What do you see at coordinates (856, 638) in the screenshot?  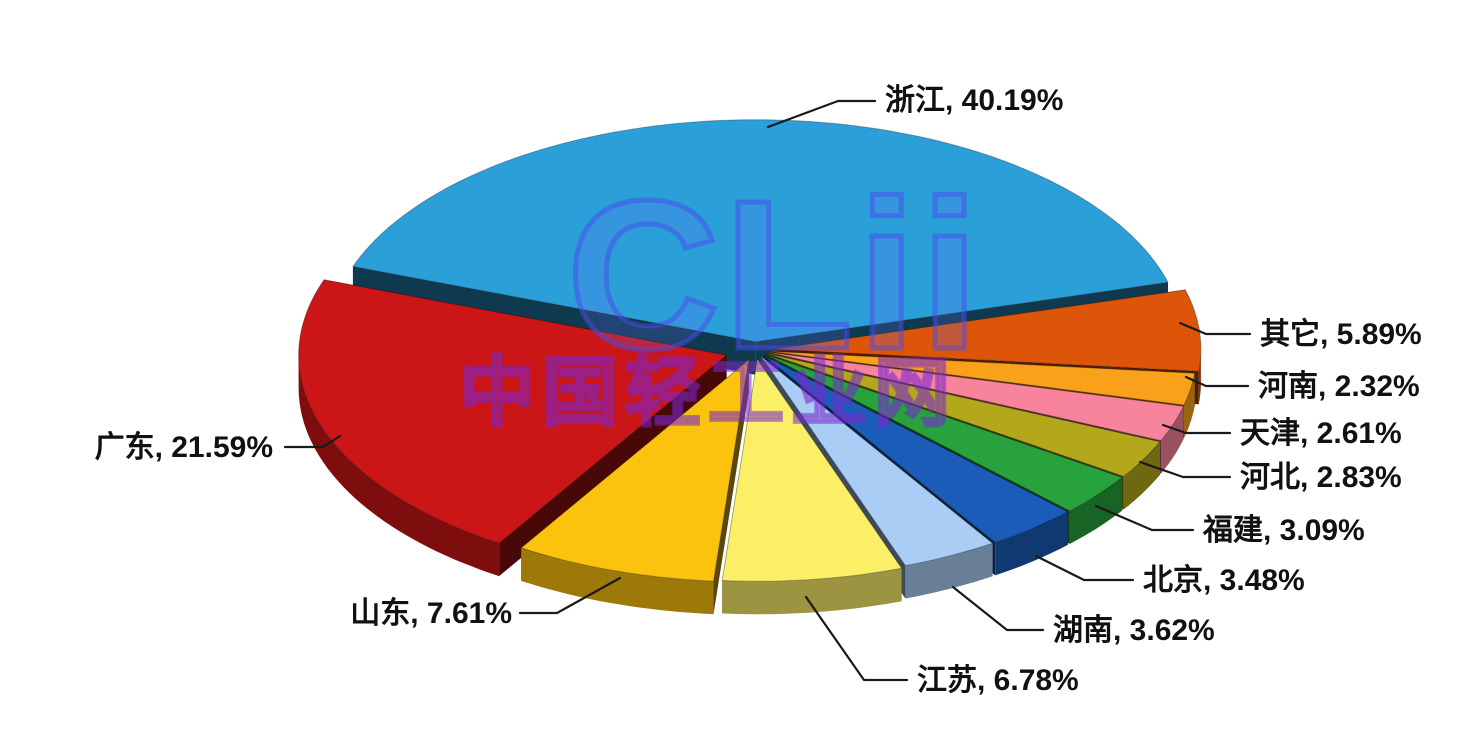 I see `leader-line-江苏` at bounding box center [856, 638].